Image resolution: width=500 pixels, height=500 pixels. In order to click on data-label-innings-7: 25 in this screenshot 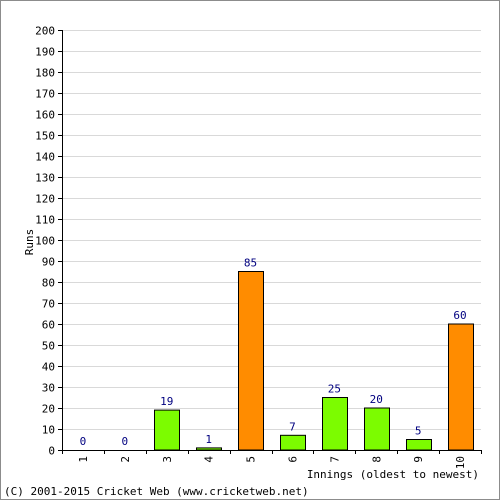, I will do `click(334, 389)`.